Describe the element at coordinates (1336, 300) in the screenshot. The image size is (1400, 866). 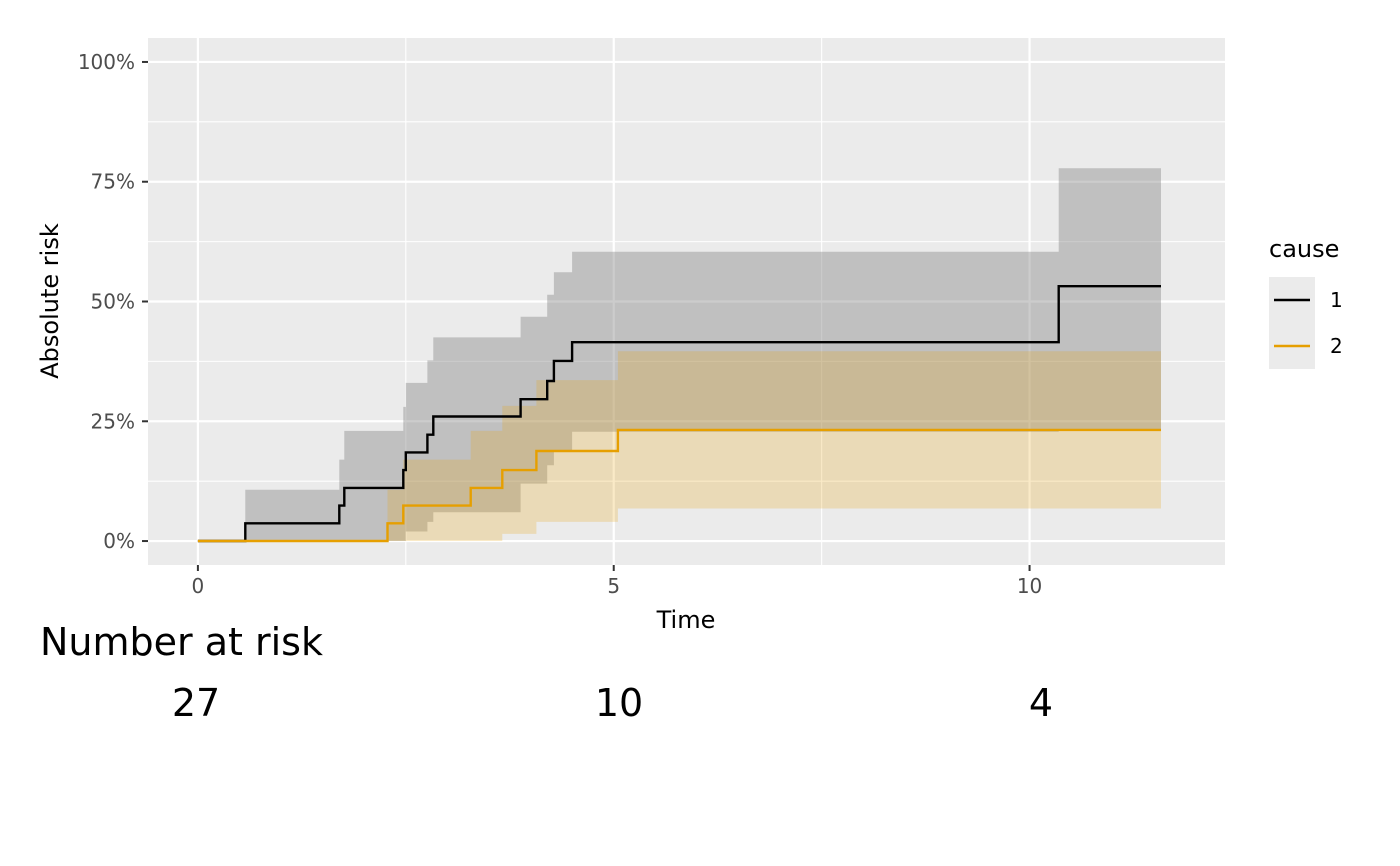
I see `legend-label-1: 1` at that location.